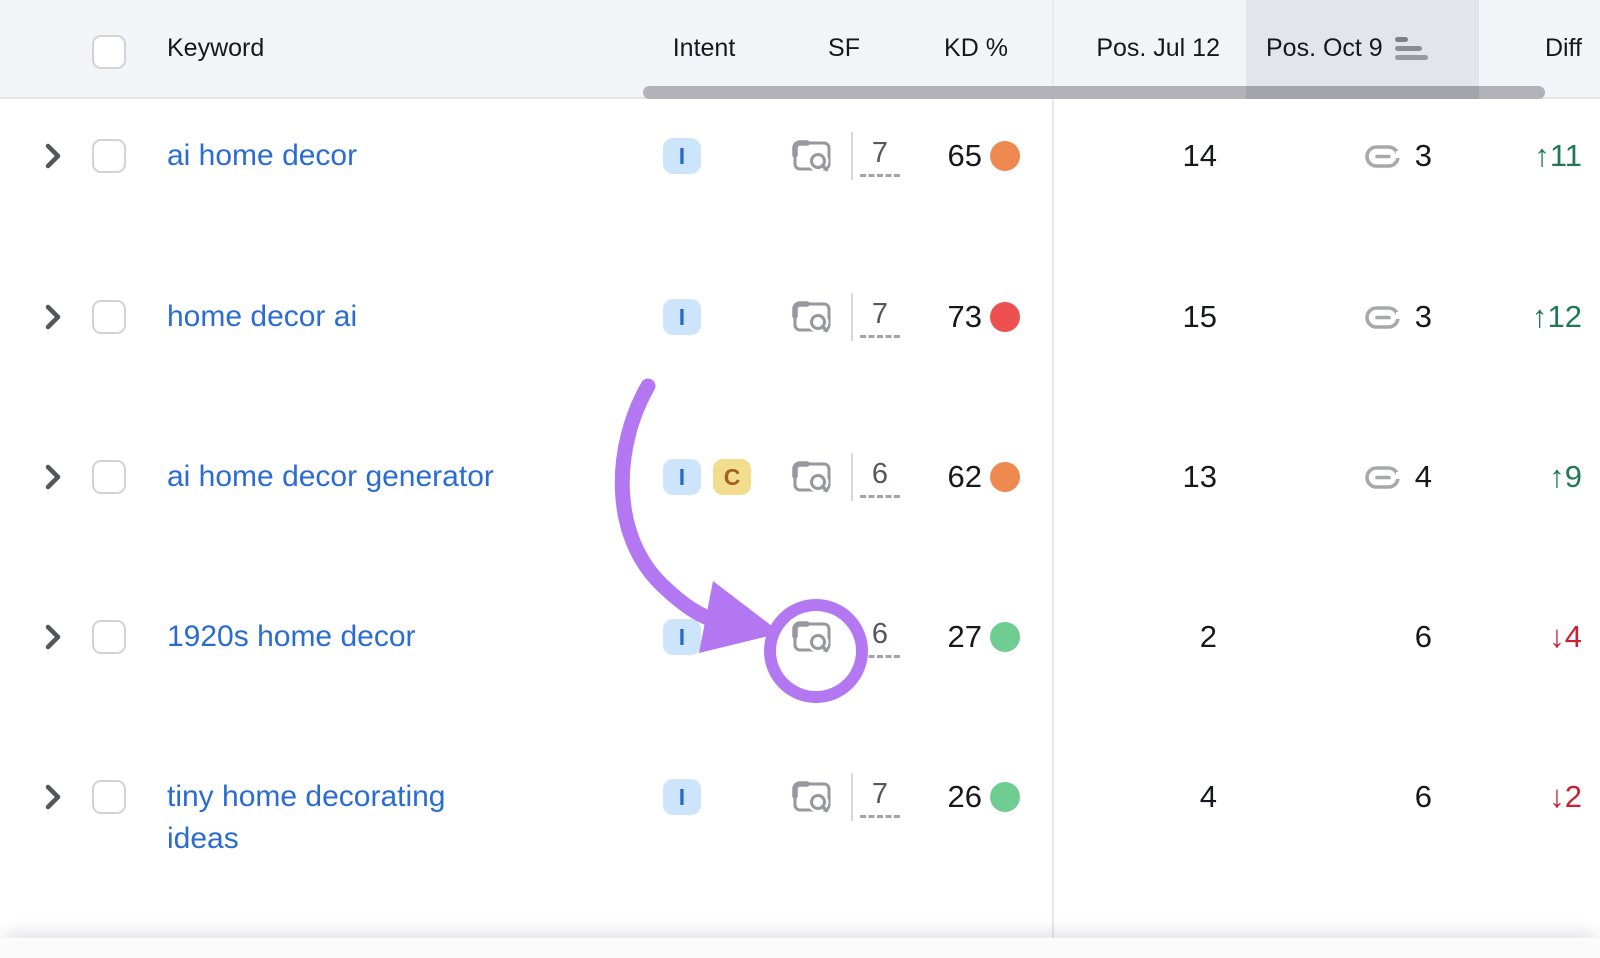 The width and height of the screenshot is (1600, 958). What do you see at coordinates (704, 48) in the screenshot?
I see `header-intent: Intent` at bounding box center [704, 48].